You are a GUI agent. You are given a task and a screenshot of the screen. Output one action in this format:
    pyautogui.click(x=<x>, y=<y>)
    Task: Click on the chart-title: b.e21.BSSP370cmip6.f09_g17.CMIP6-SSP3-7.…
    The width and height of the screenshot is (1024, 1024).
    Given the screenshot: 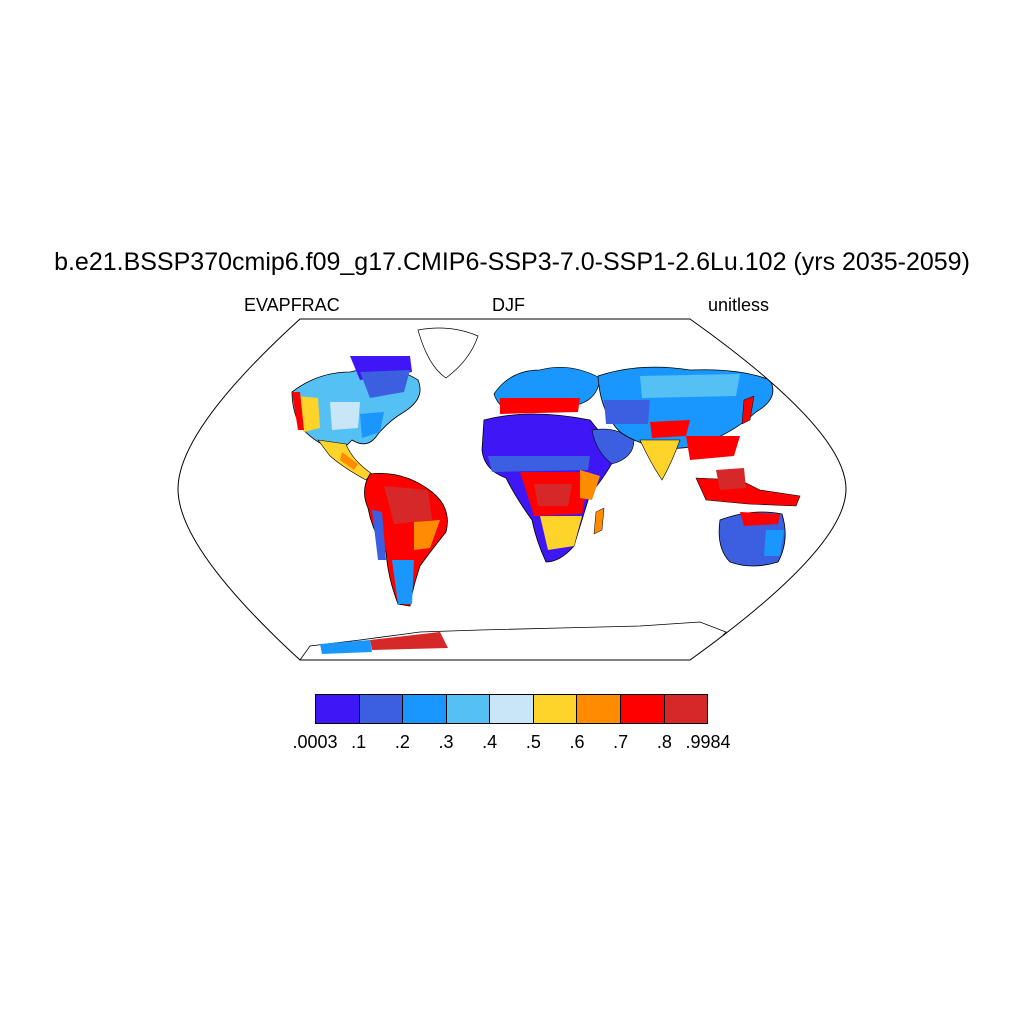 What is the action you would take?
    pyautogui.click(x=512, y=262)
    